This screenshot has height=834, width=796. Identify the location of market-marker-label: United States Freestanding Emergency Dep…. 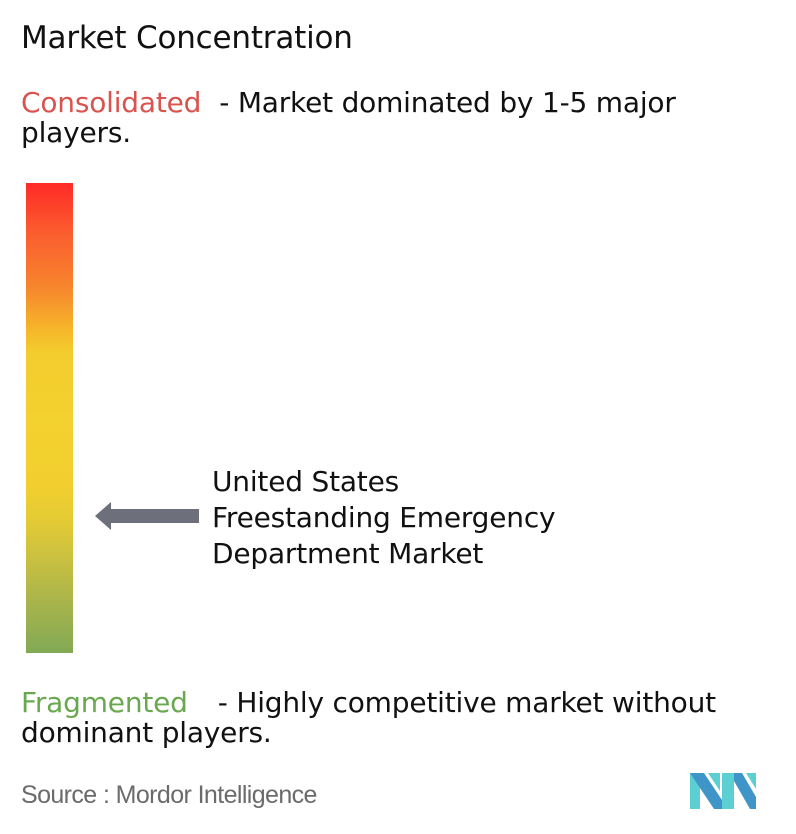
(384, 518).